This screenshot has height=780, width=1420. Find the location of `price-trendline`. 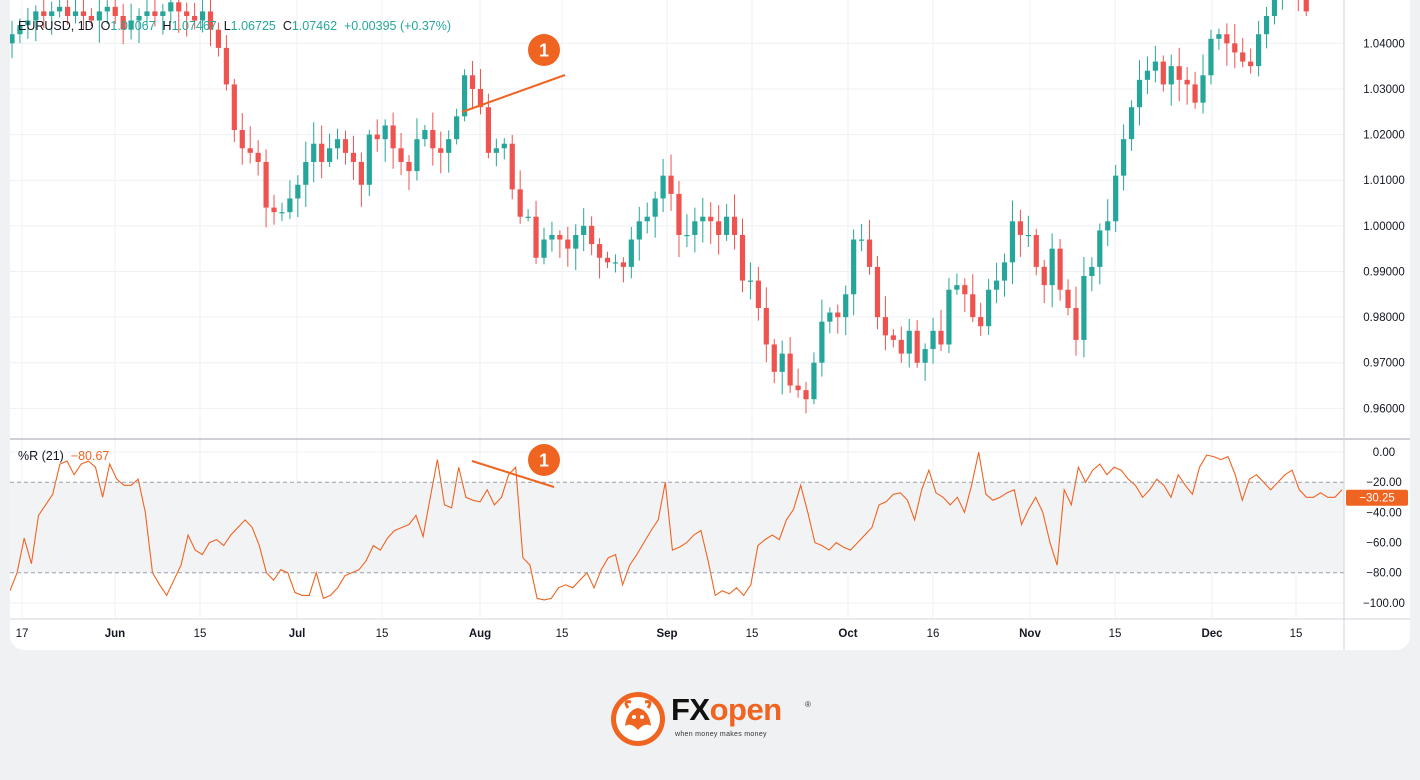

price-trendline is located at coordinates (513, 93).